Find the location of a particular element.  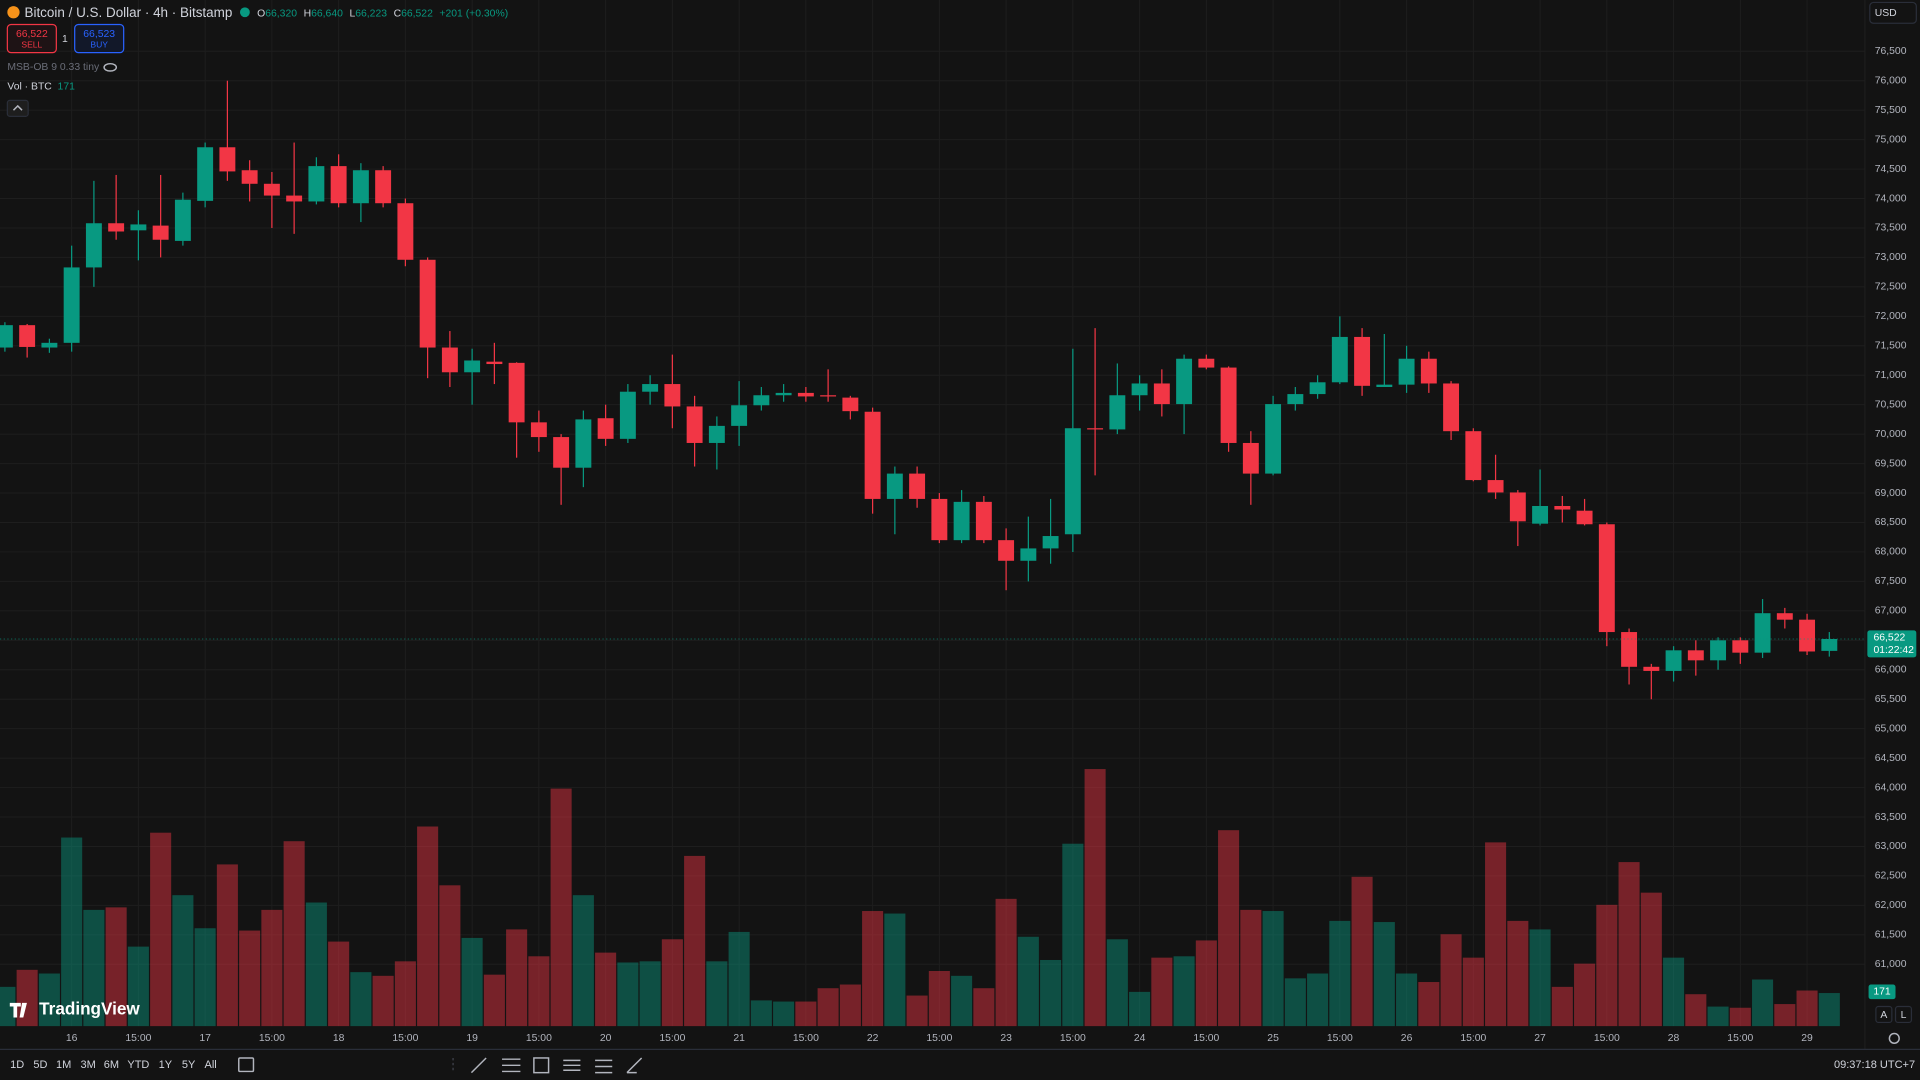

auto-scale-button is located at coordinates (1884, 1014).